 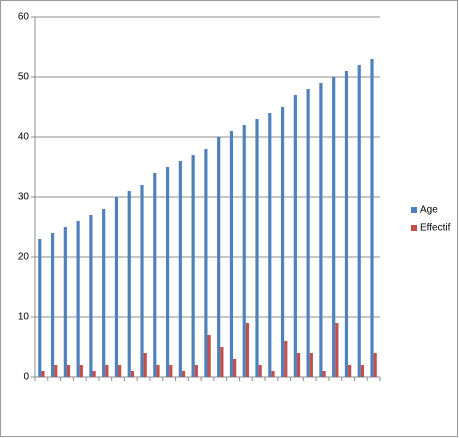 I want to click on y-tick-label: 40, so click(x=24, y=137).